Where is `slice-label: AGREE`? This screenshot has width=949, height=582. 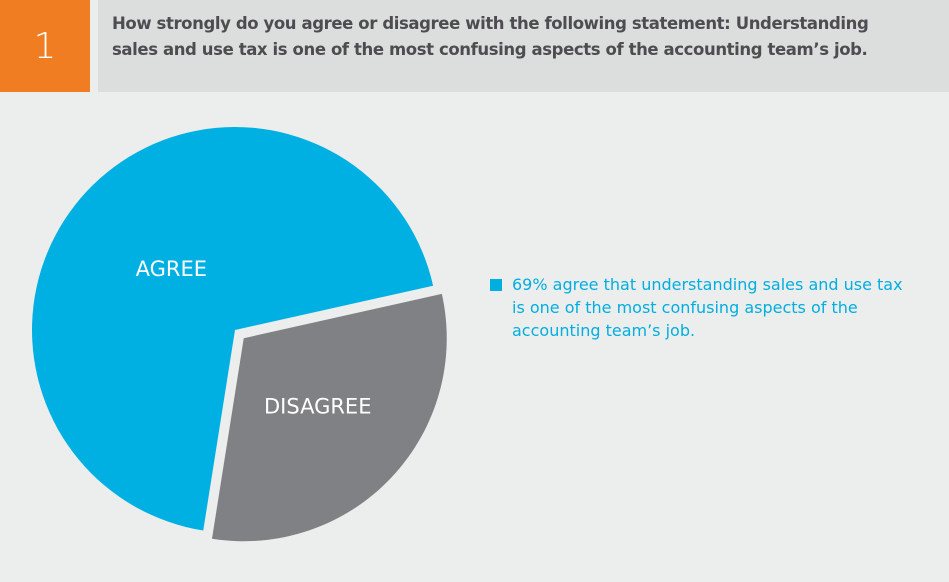
slice-label: AGREE is located at coordinates (171, 269).